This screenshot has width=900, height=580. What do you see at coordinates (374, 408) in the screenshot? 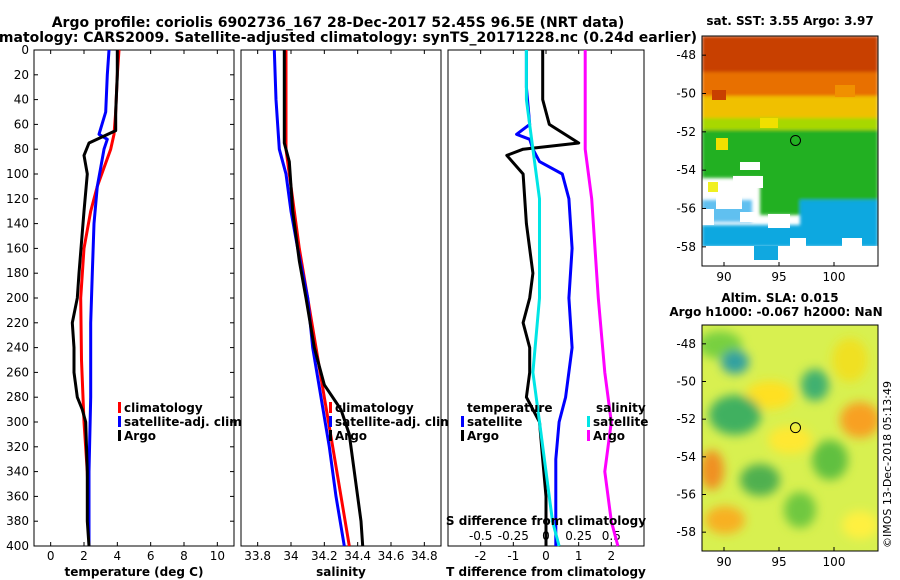
I see `legend-label-climatology: climatology` at bounding box center [374, 408].